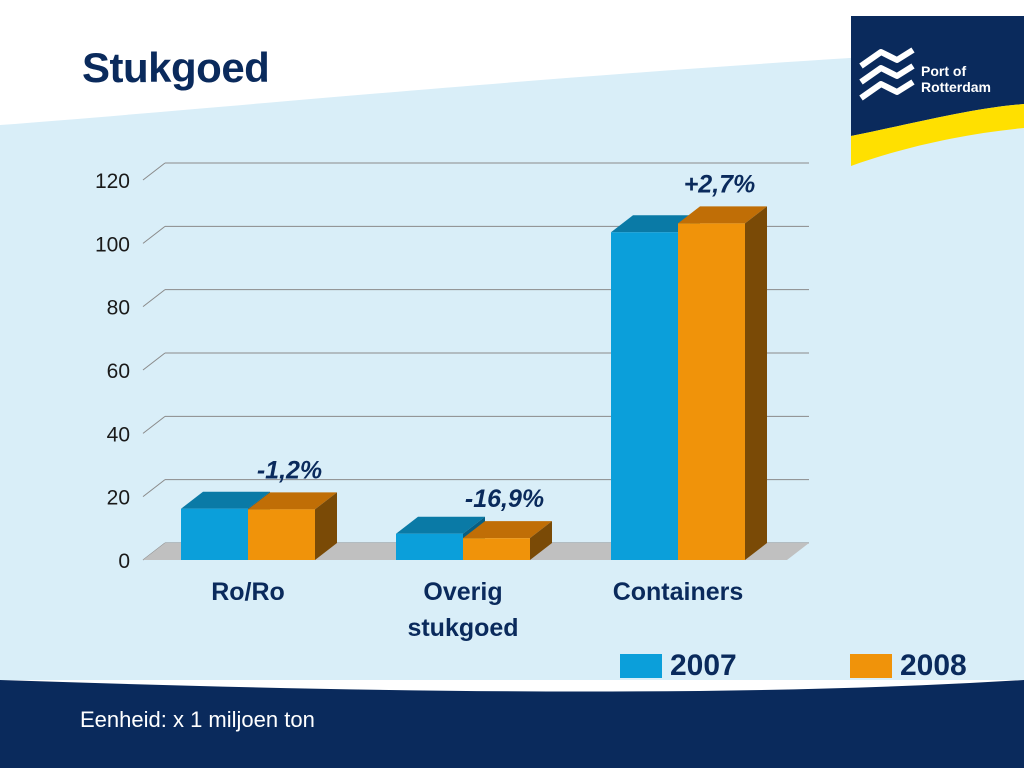 The height and width of the screenshot is (768, 1024). I want to click on page-title: Stukgoed, so click(176, 67).